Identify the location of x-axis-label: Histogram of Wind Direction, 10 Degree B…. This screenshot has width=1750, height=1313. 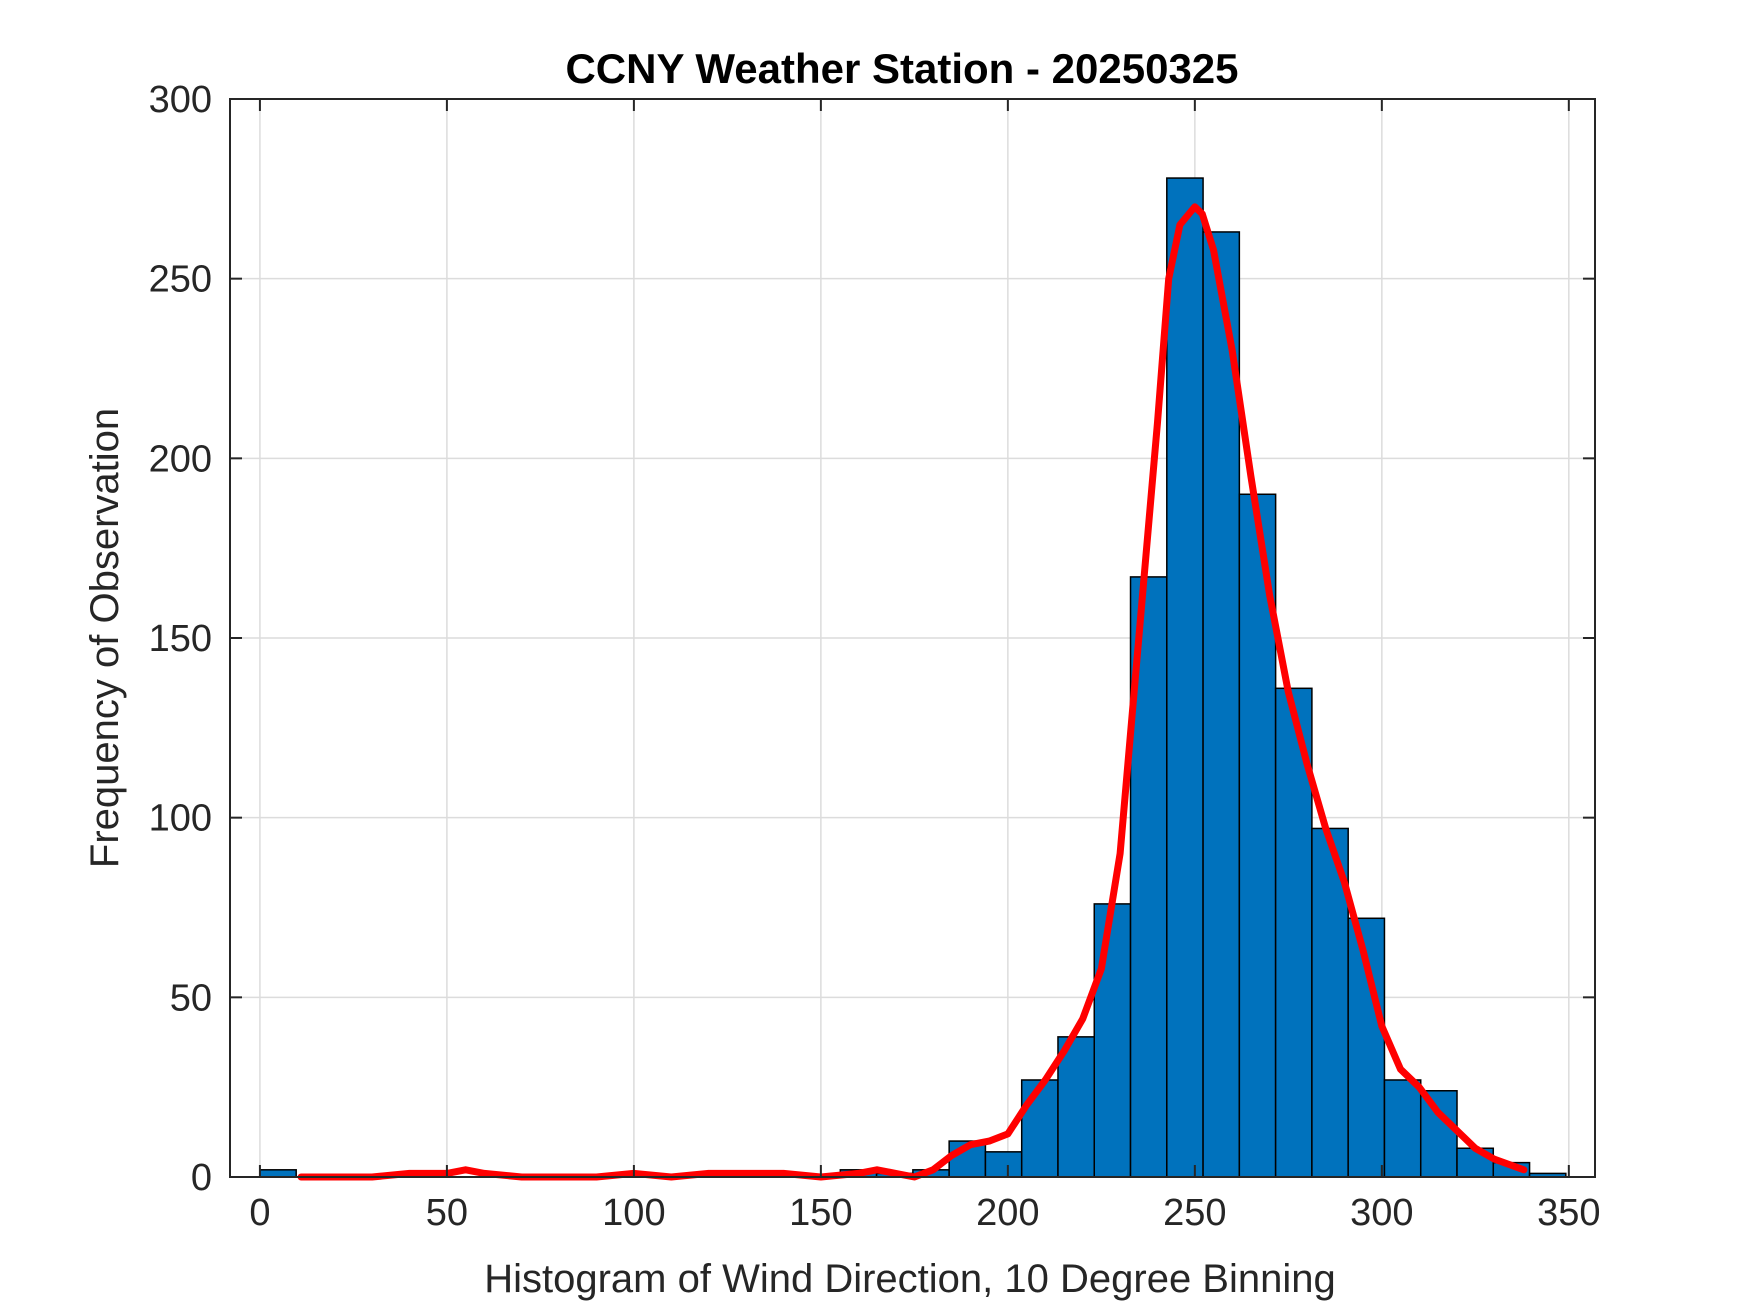
(910, 1279).